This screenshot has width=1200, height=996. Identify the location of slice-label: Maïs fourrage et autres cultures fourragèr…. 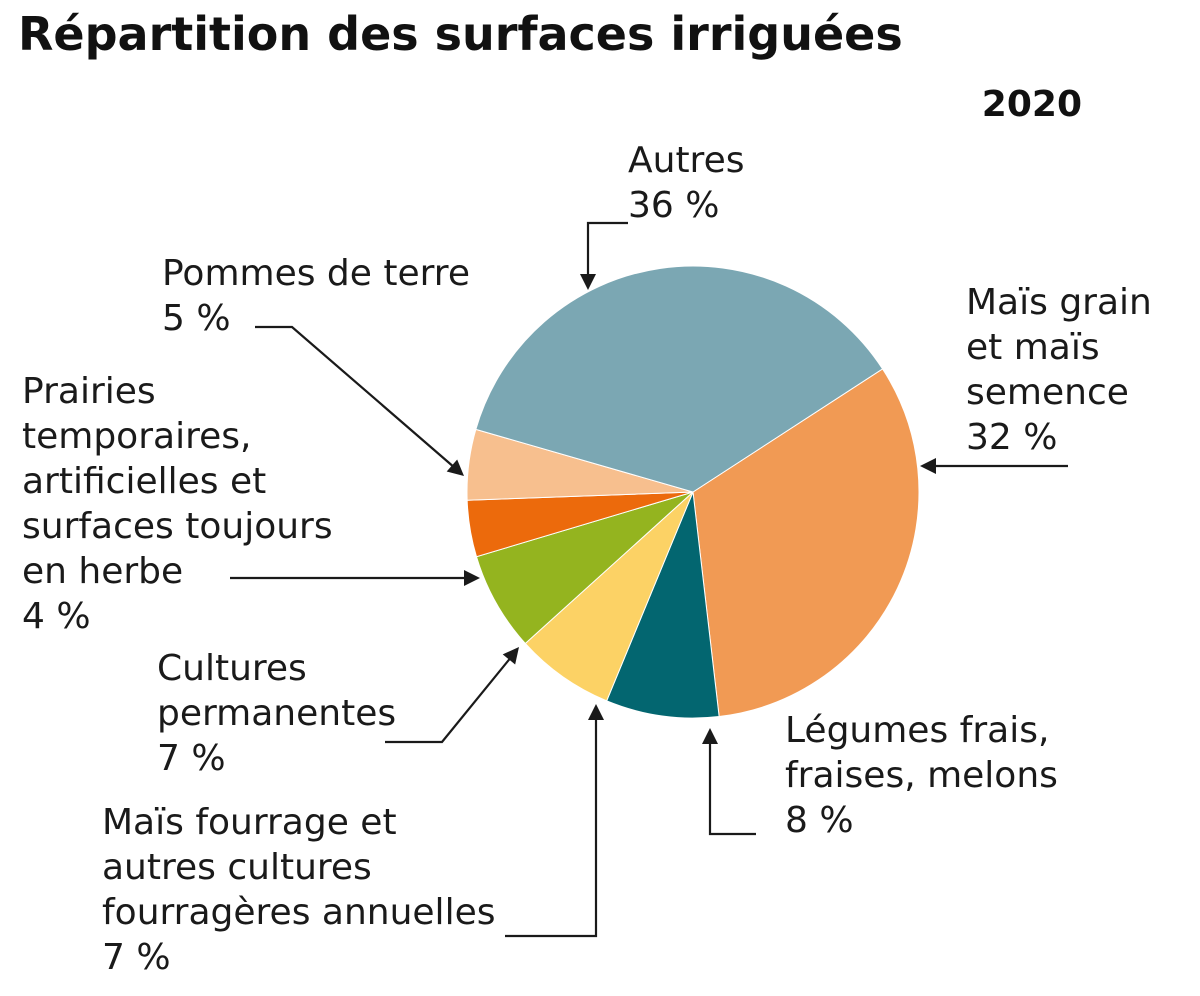
(298, 890).